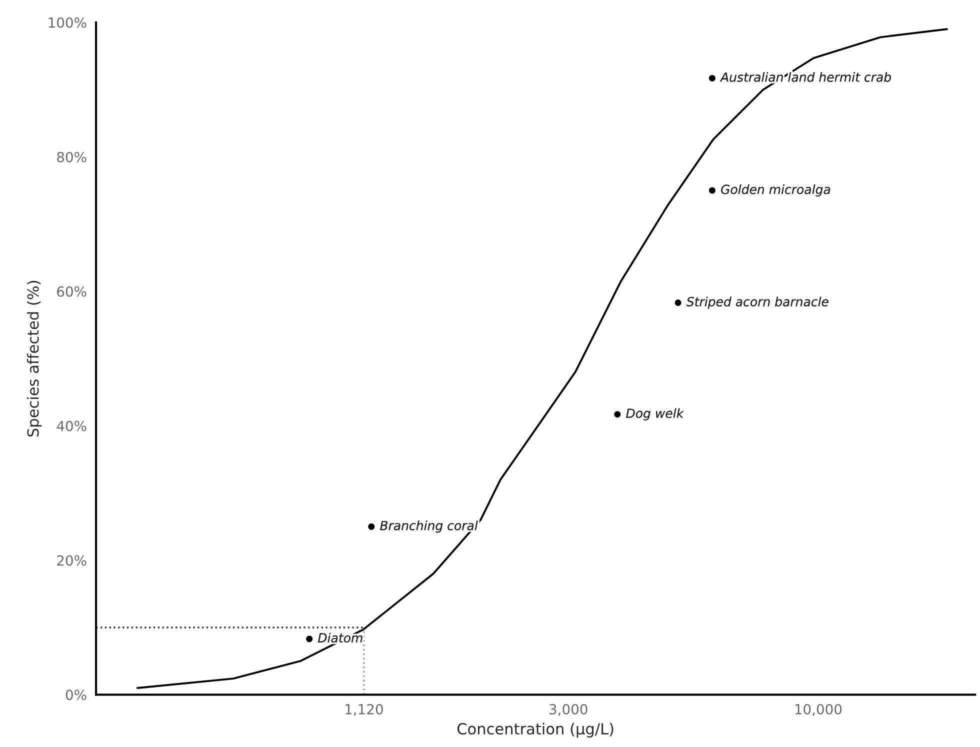 The width and height of the screenshot is (980, 747). Describe the element at coordinates (71, 157) in the screenshot. I see `y-tick-label: 80%` at that location.